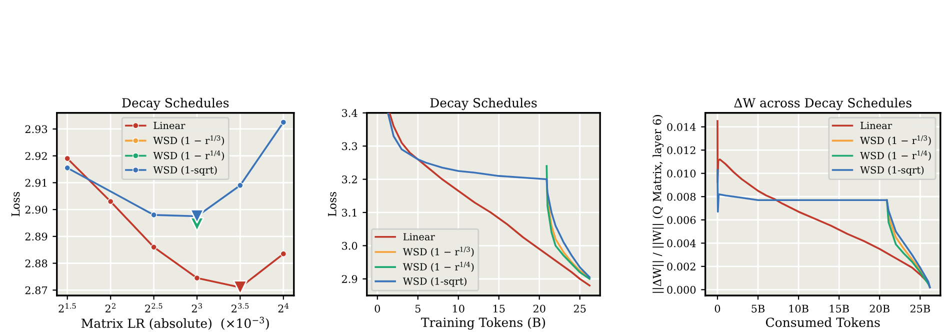 The image size is (948, 332). I want to click on y-tick-label: 2.90, so click(36, 210).